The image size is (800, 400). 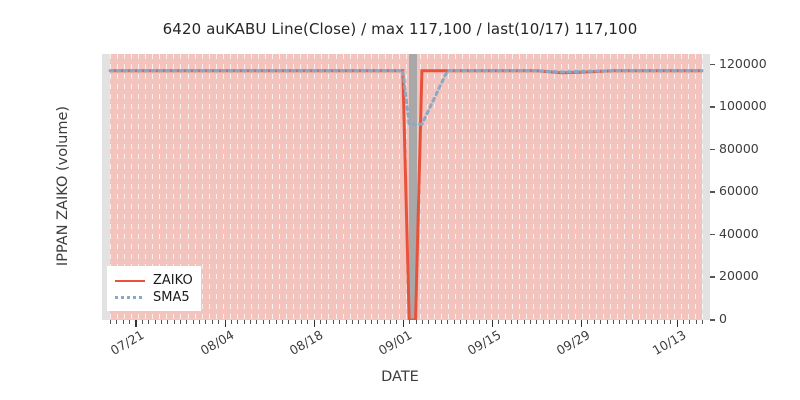 What do you see at coordinates (406, 97) in the screenshot?
I see `series-line-sma5` at bounding box center [406, 97].